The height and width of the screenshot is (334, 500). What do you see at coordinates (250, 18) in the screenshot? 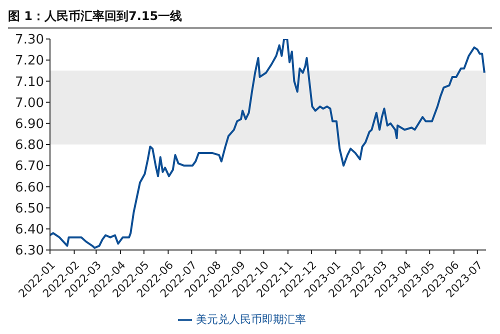
I see `chart-title: 图 1：人民币汇率回到7.15一线` at bounding box center [250, 18].